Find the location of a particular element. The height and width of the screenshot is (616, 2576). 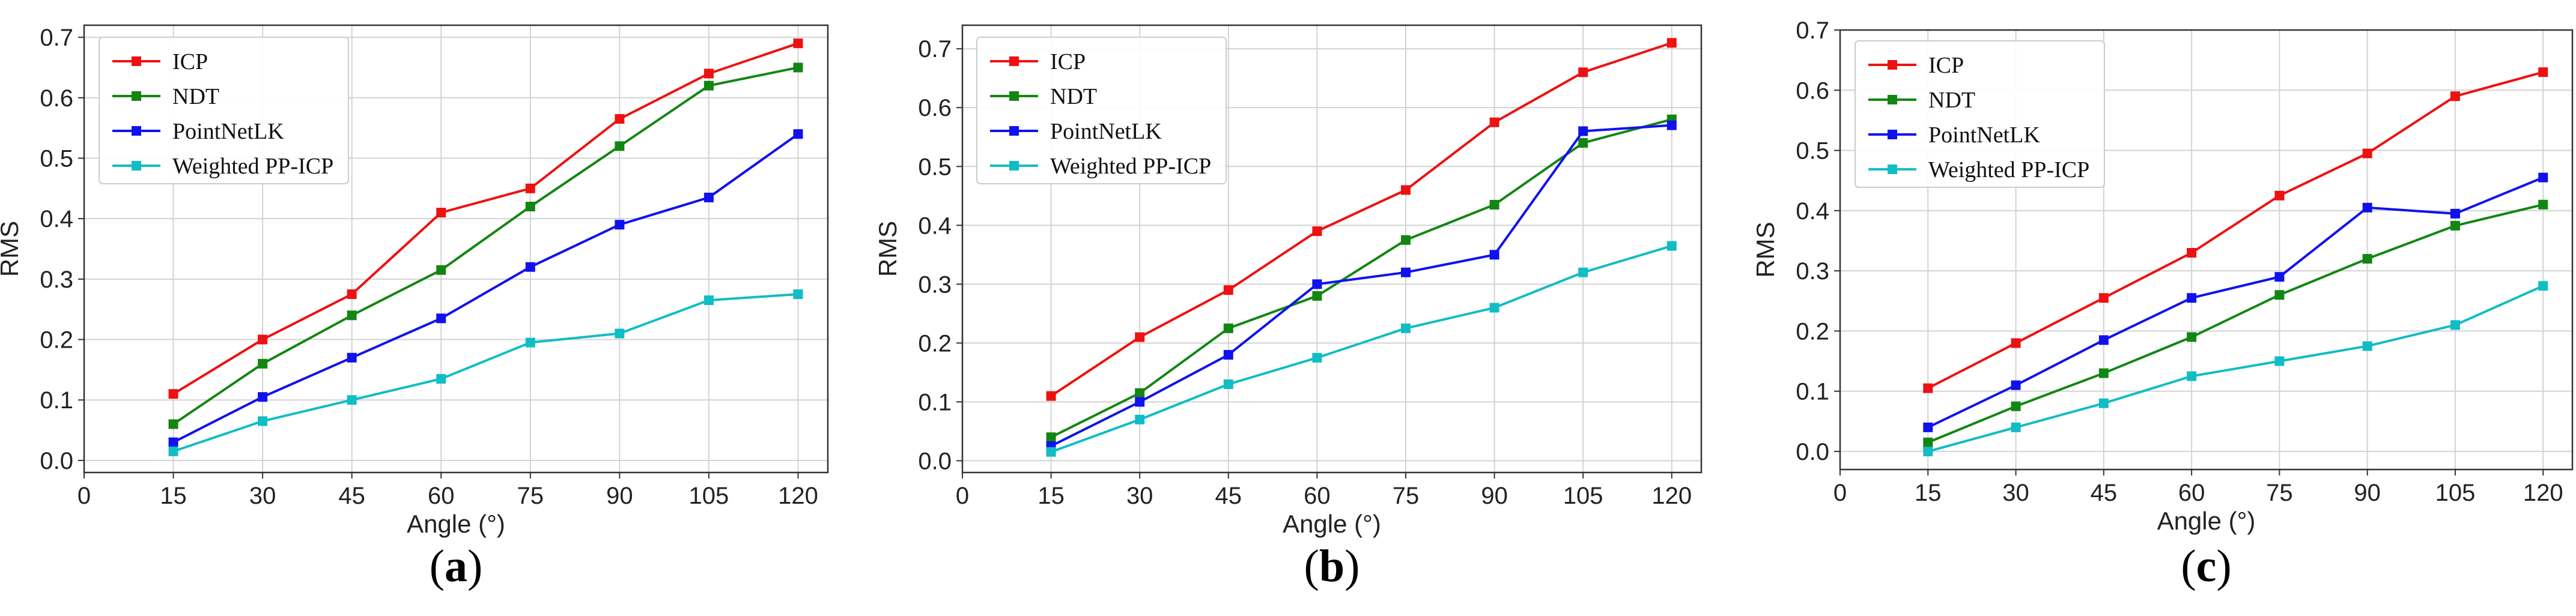

legend: ICP NDT PointNetLK Weighted PP-ICP is located at coordinates (1980, 114).